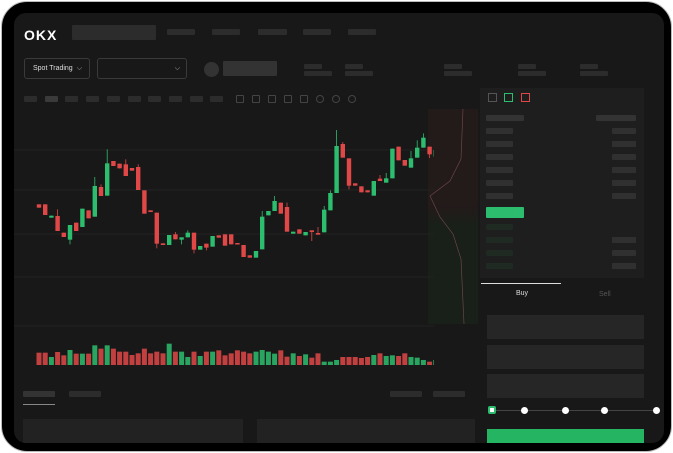 This screenshot has width=673, height=453. I want to click on price-input, so click(565, 327).